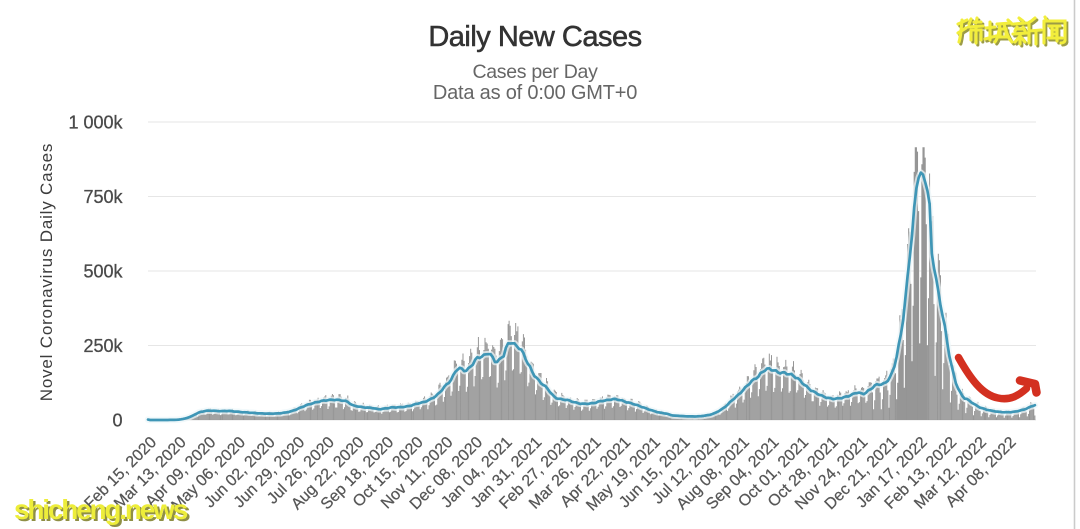 This screenshot has height=529, width=1080. I want to click on svg-text: Daily New Cases, so click(534, 37).